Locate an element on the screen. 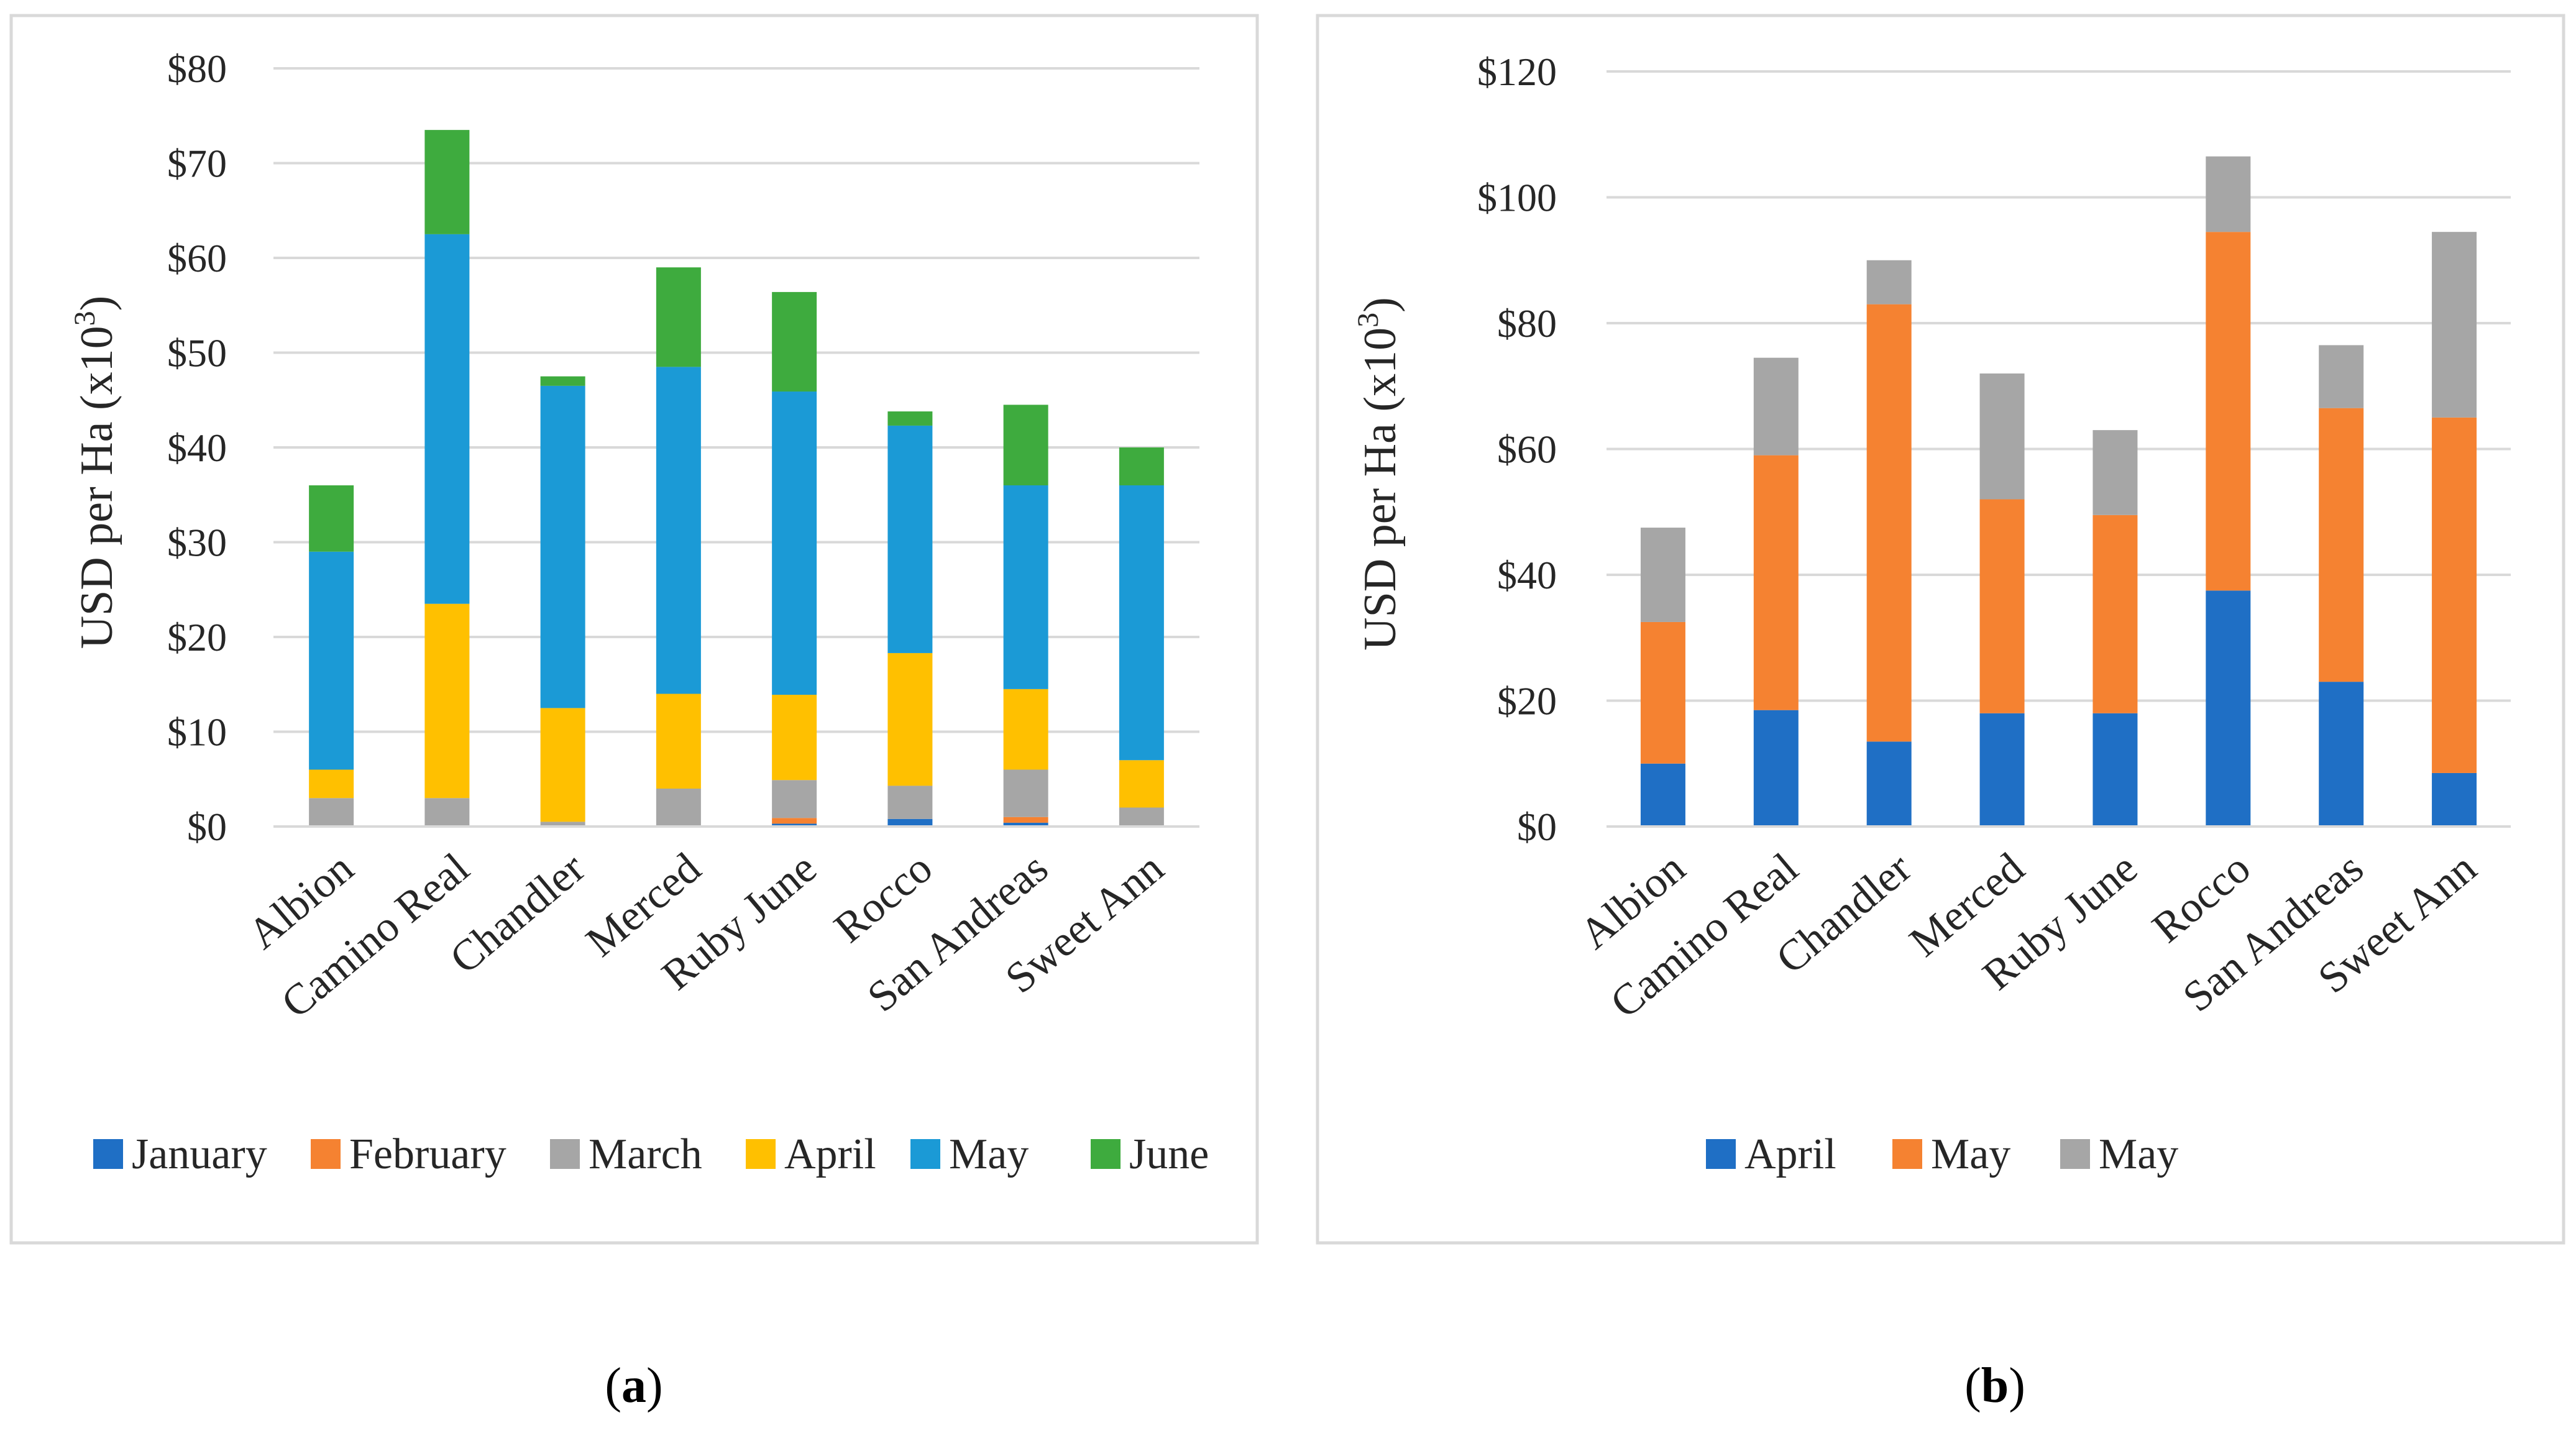 The image size is (2576, 1438). y-tick-label: $100 is located at coordinates (1517, 198).